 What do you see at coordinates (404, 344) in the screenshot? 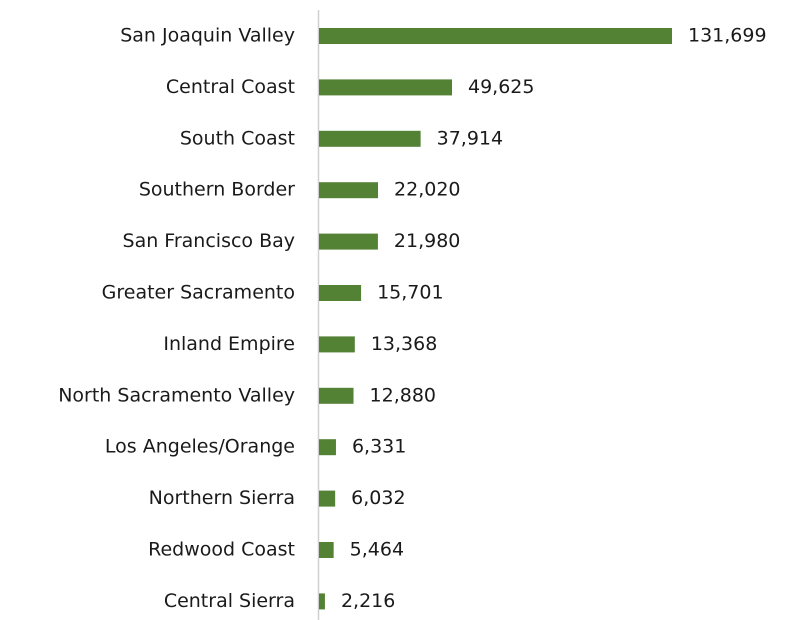
I see `value-label: 13,368` at bounding box center [404, 344].